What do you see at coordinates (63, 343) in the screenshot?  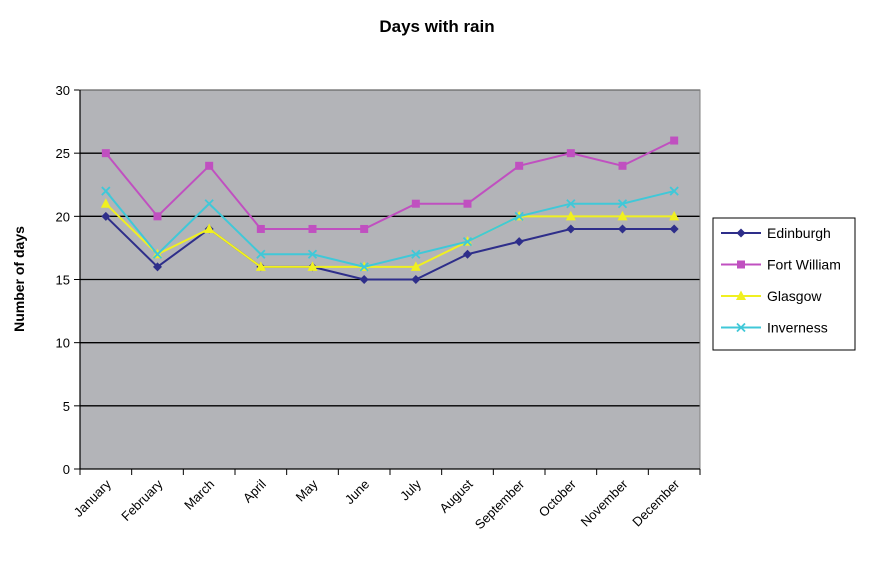 I see `y-tick-label: 10` at bounding box center [63, 343].